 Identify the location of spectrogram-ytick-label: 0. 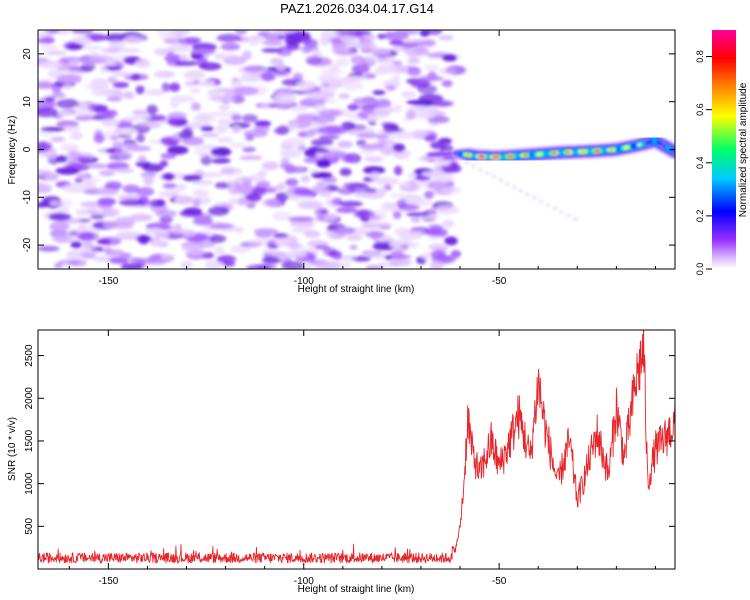
(27, 149).